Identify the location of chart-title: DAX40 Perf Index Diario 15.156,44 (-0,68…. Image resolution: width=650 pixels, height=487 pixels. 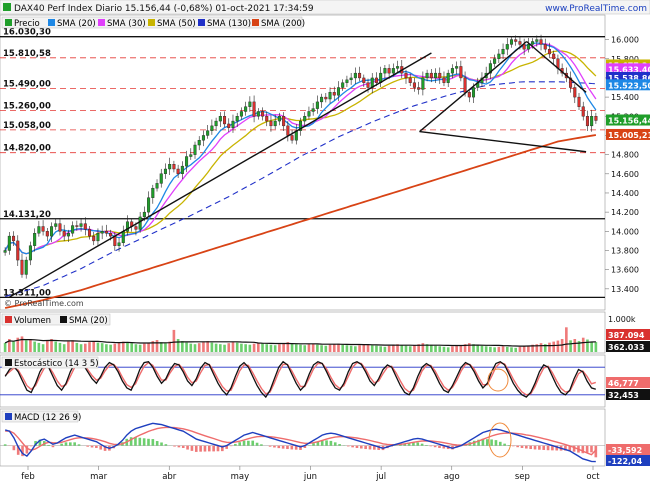
(164, 9).